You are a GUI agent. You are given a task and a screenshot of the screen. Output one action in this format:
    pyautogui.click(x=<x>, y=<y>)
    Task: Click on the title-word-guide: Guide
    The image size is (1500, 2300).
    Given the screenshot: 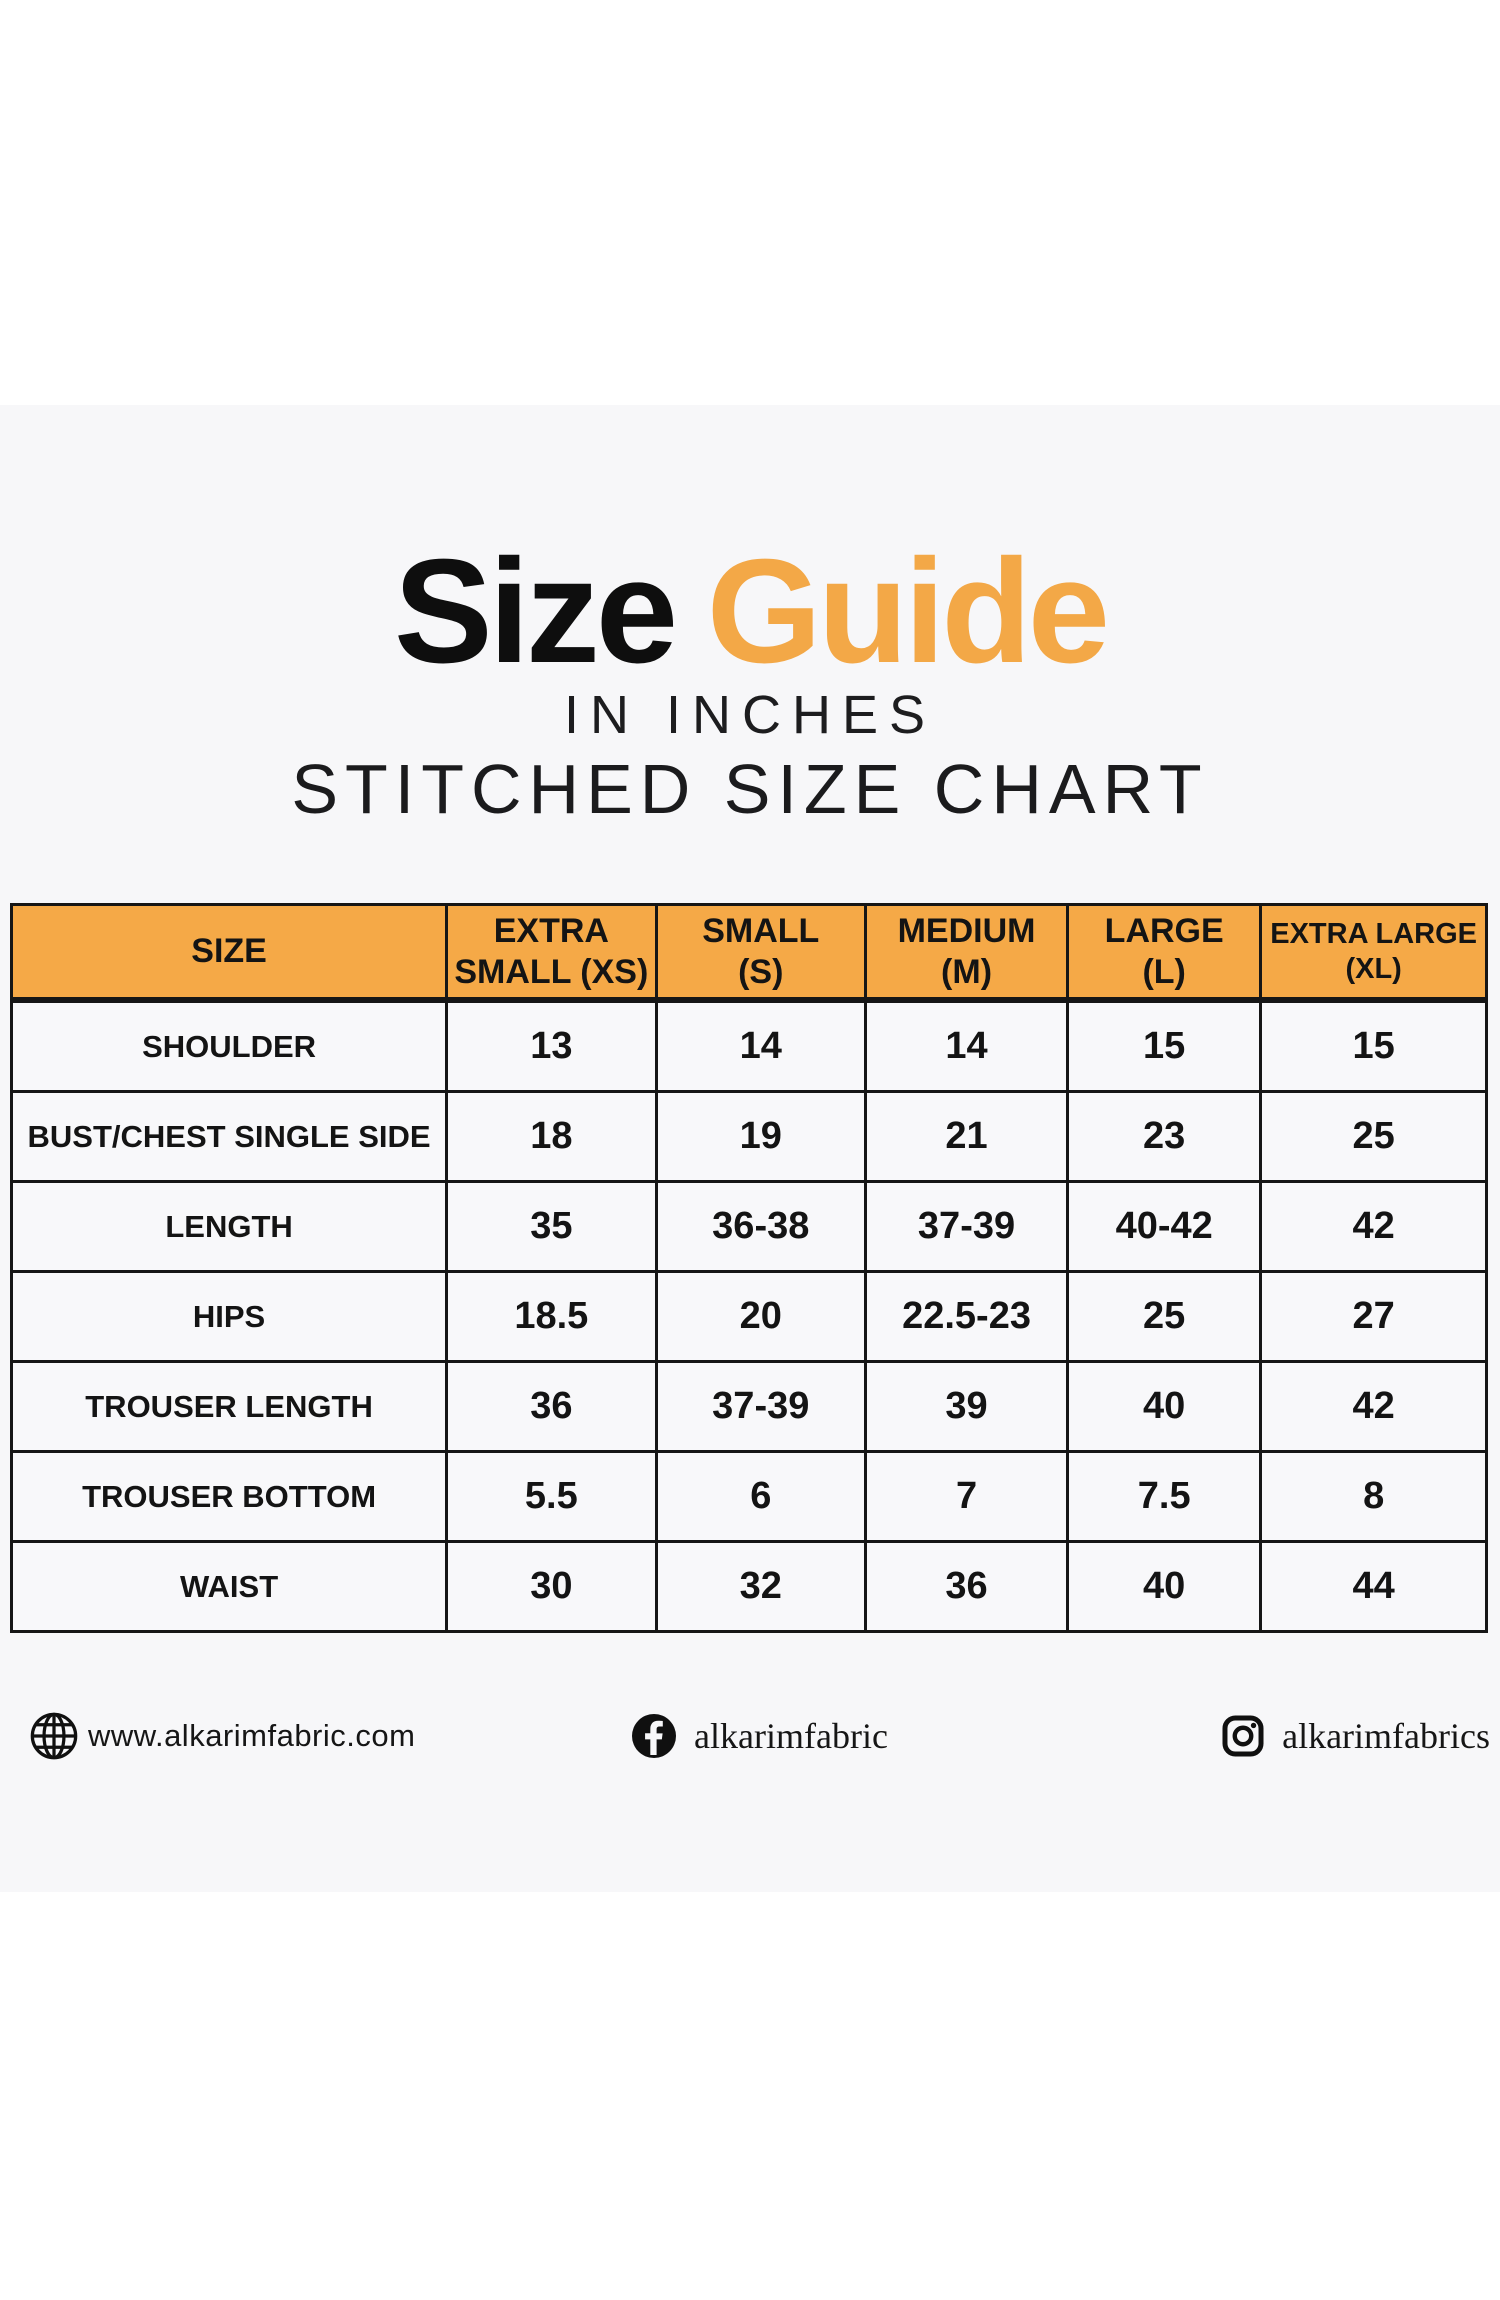 What is the action you would take?
    pyautogui.click(x=908, y=611)
    